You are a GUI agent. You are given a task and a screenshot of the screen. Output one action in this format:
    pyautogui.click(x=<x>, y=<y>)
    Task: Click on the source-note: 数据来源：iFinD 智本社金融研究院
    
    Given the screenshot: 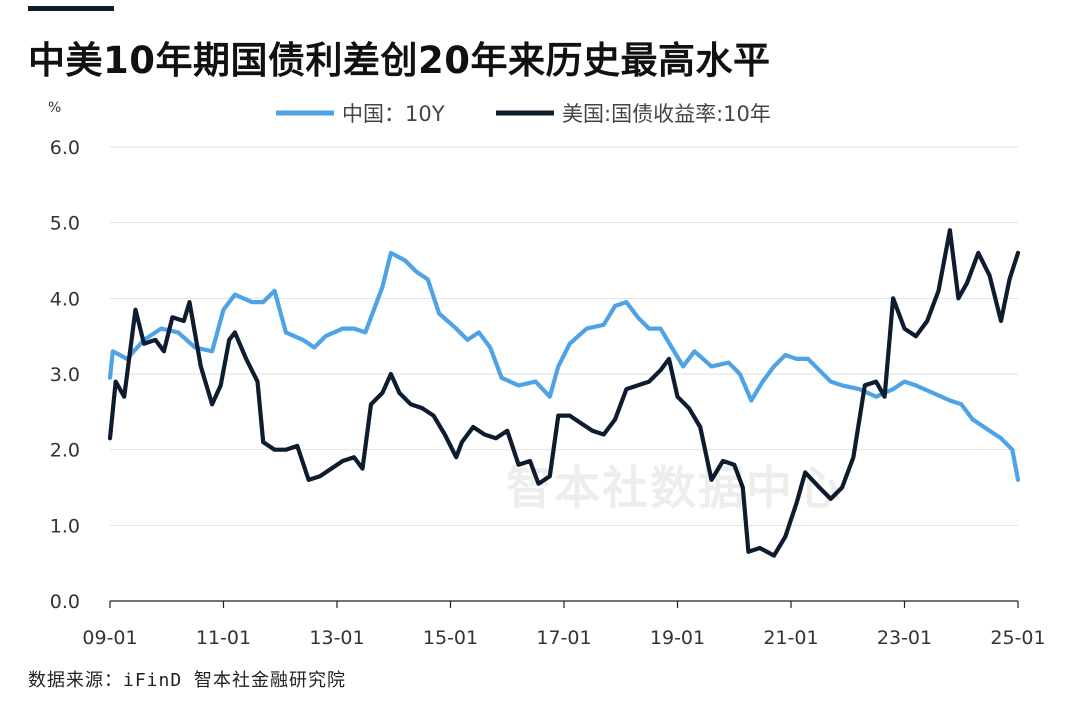 What is the action you would take?
    pyautogui.click(x=187, y=680)
    